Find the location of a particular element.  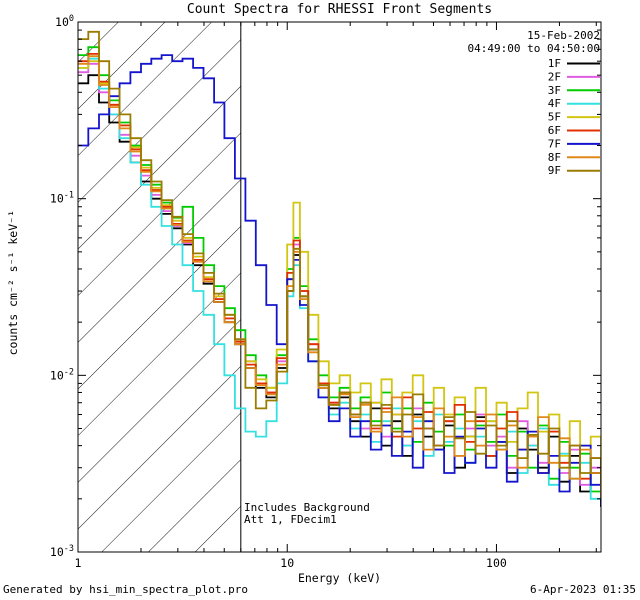

legend-label-1F: 1F is located at coordinates (554, 63).